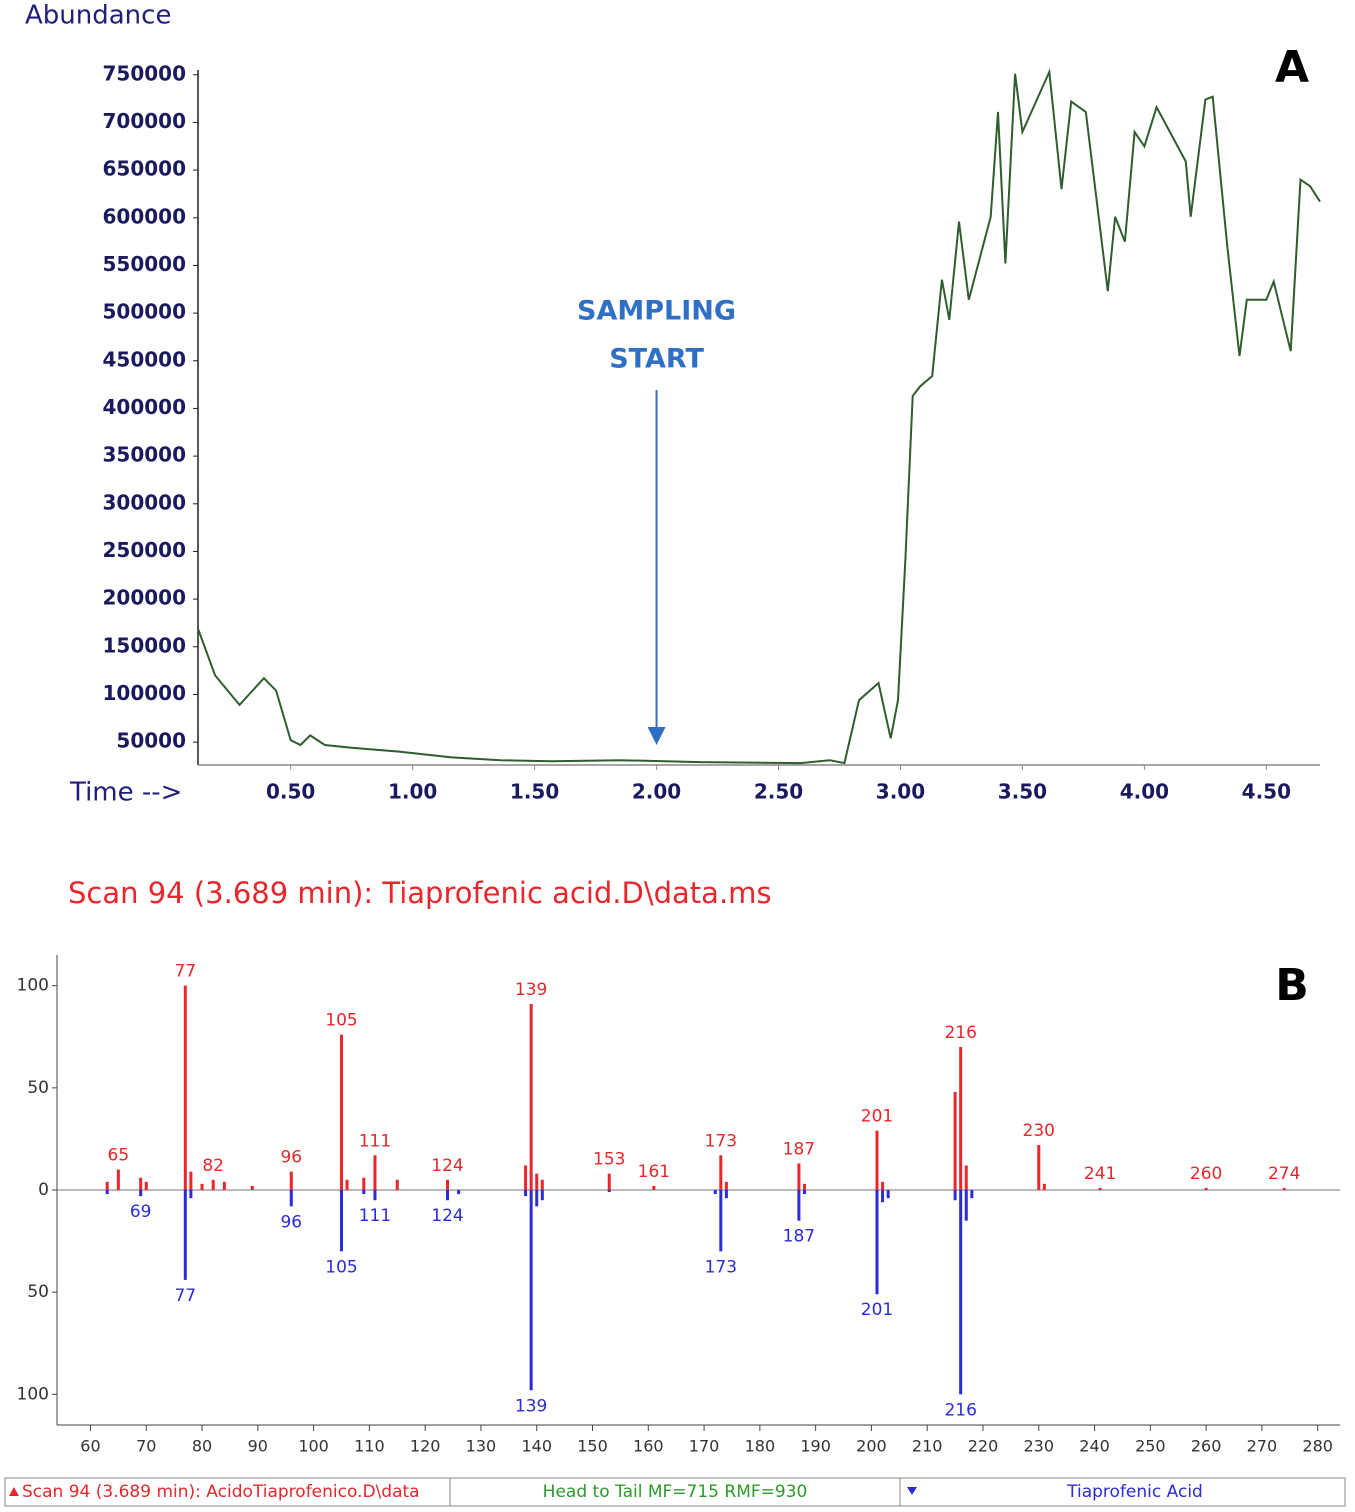 This screenshot has width=1355, height=1512. Describe the element at coordinates (592, 1446) in the screenshot. I see `x-tick-label: 150` at that location.